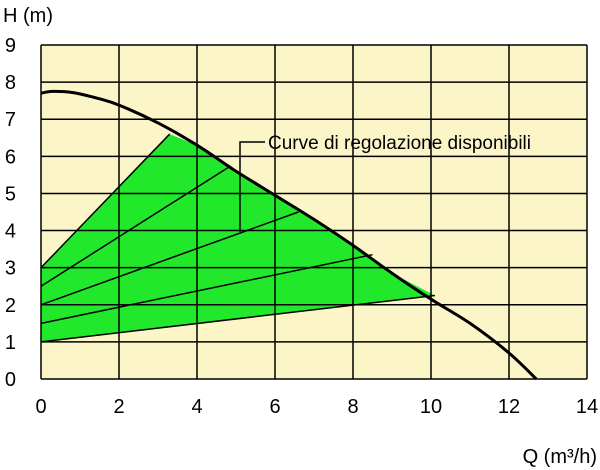  What do you see at coordinates (10, 306) in the screenshot?
I see `y-tick-label: 2` at bounding box center [10, 306].